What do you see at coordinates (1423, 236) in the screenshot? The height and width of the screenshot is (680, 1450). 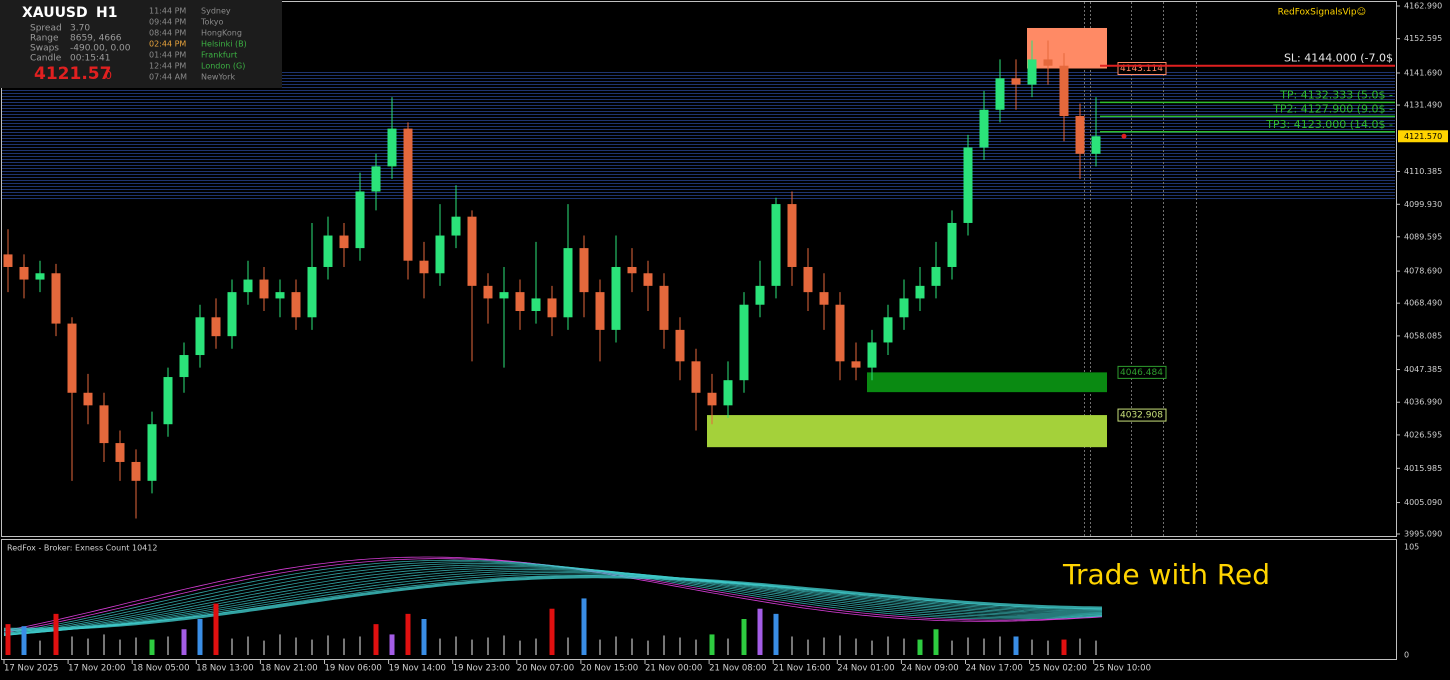 I see `y-tick-label: 4089.595` at bounding box center [1423, 236].